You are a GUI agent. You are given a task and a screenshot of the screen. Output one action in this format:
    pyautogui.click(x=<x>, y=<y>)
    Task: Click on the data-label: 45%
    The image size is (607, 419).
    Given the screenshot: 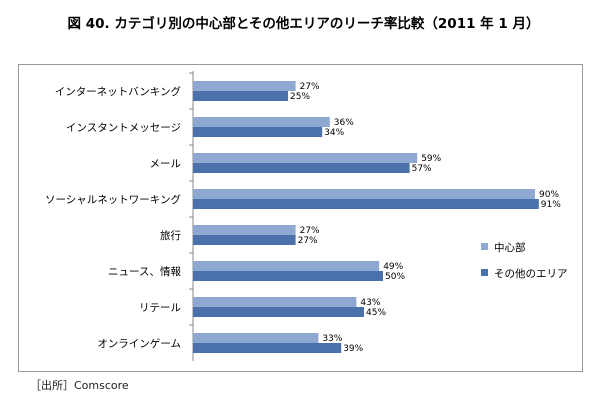 What is the action you would take?
    pyautogui.click(x=376, y=313)
    